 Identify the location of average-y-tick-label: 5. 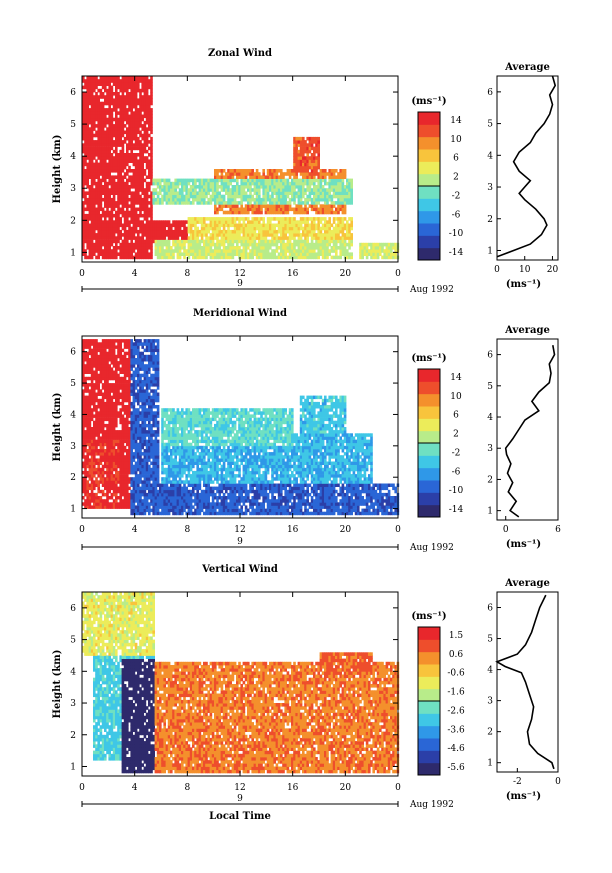
(490, 125).